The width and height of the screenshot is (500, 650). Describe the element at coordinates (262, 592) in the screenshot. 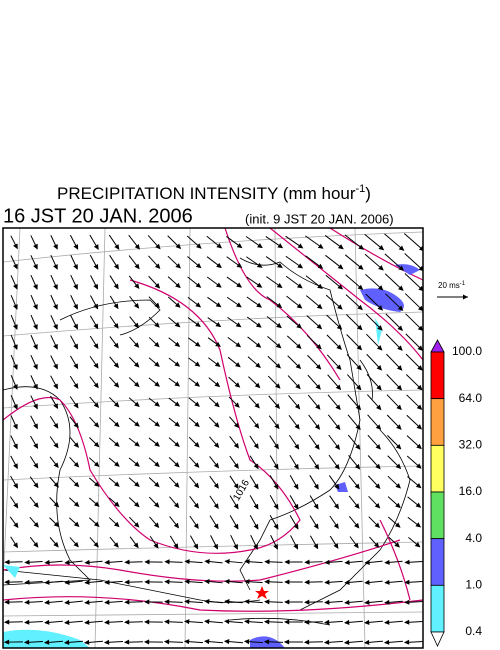

I see `station-star` at that location.